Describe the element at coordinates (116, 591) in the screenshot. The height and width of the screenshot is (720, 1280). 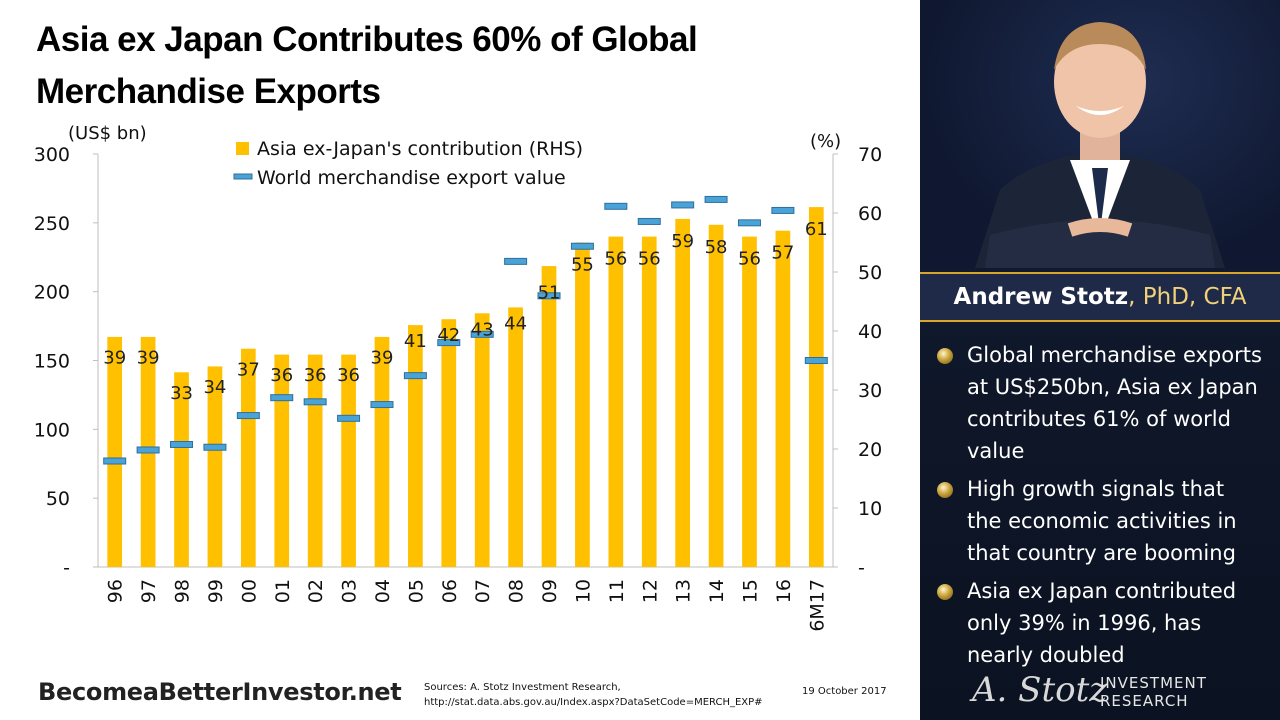
I see `x-tick-label: 96` at that location.